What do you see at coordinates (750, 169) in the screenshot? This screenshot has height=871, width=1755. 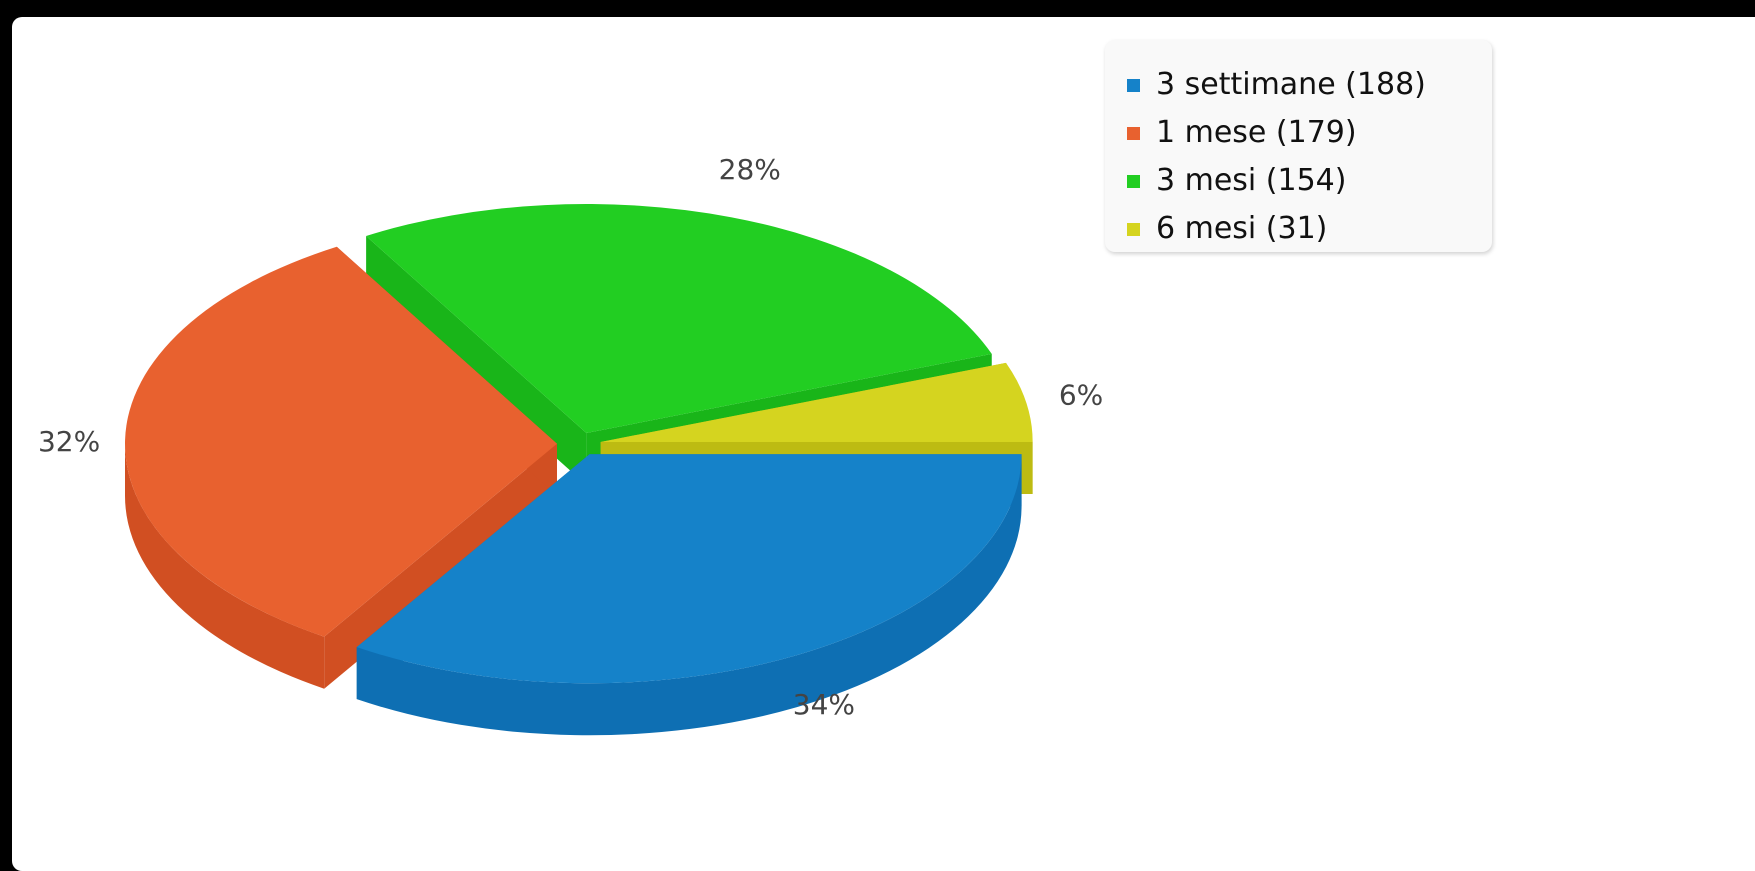 I see `pie-slice-percent-label: 28%` at bounding box center [750, 169].